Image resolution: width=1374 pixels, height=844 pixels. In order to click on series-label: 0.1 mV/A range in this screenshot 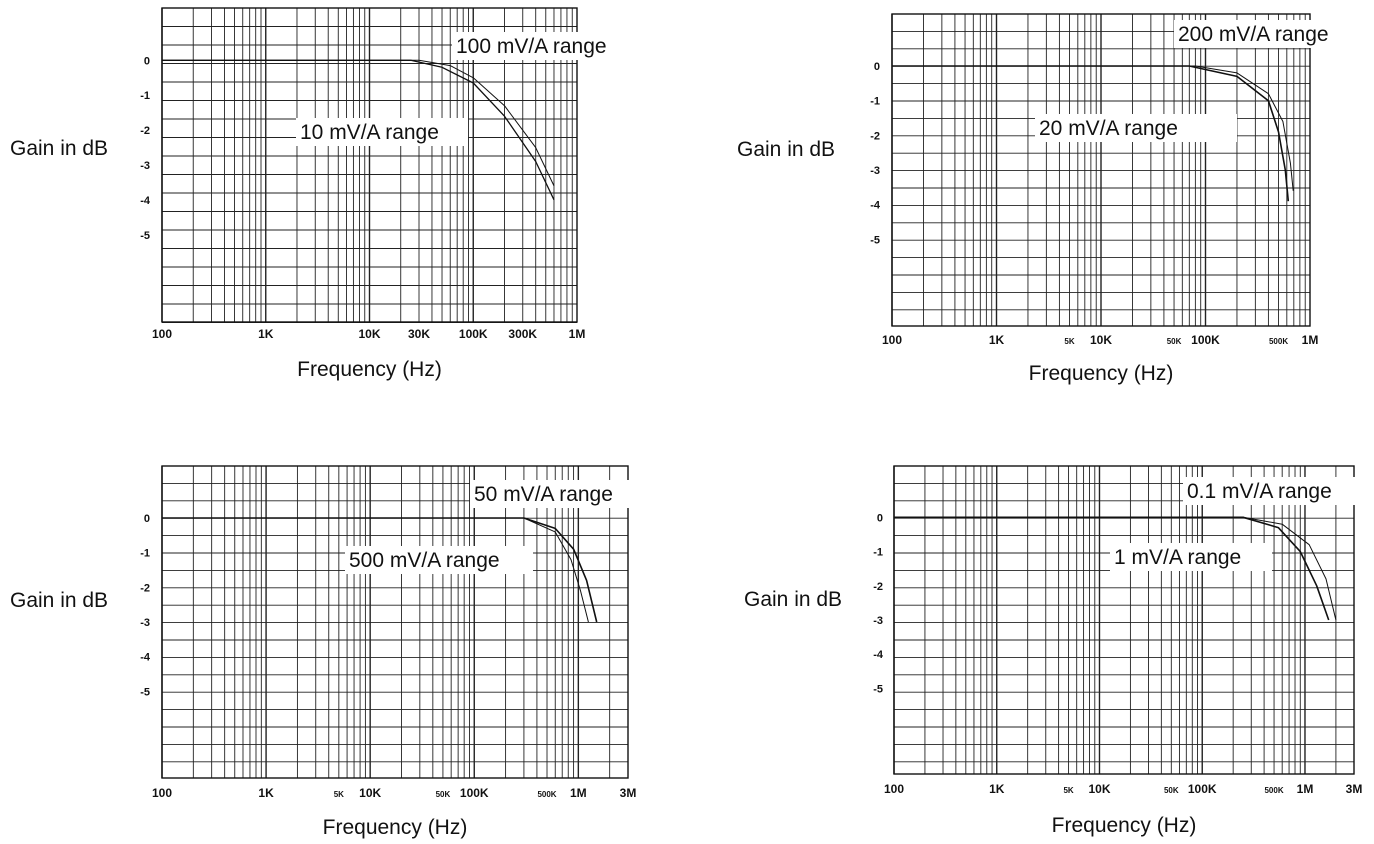, I will do `click(1259, 491)`.